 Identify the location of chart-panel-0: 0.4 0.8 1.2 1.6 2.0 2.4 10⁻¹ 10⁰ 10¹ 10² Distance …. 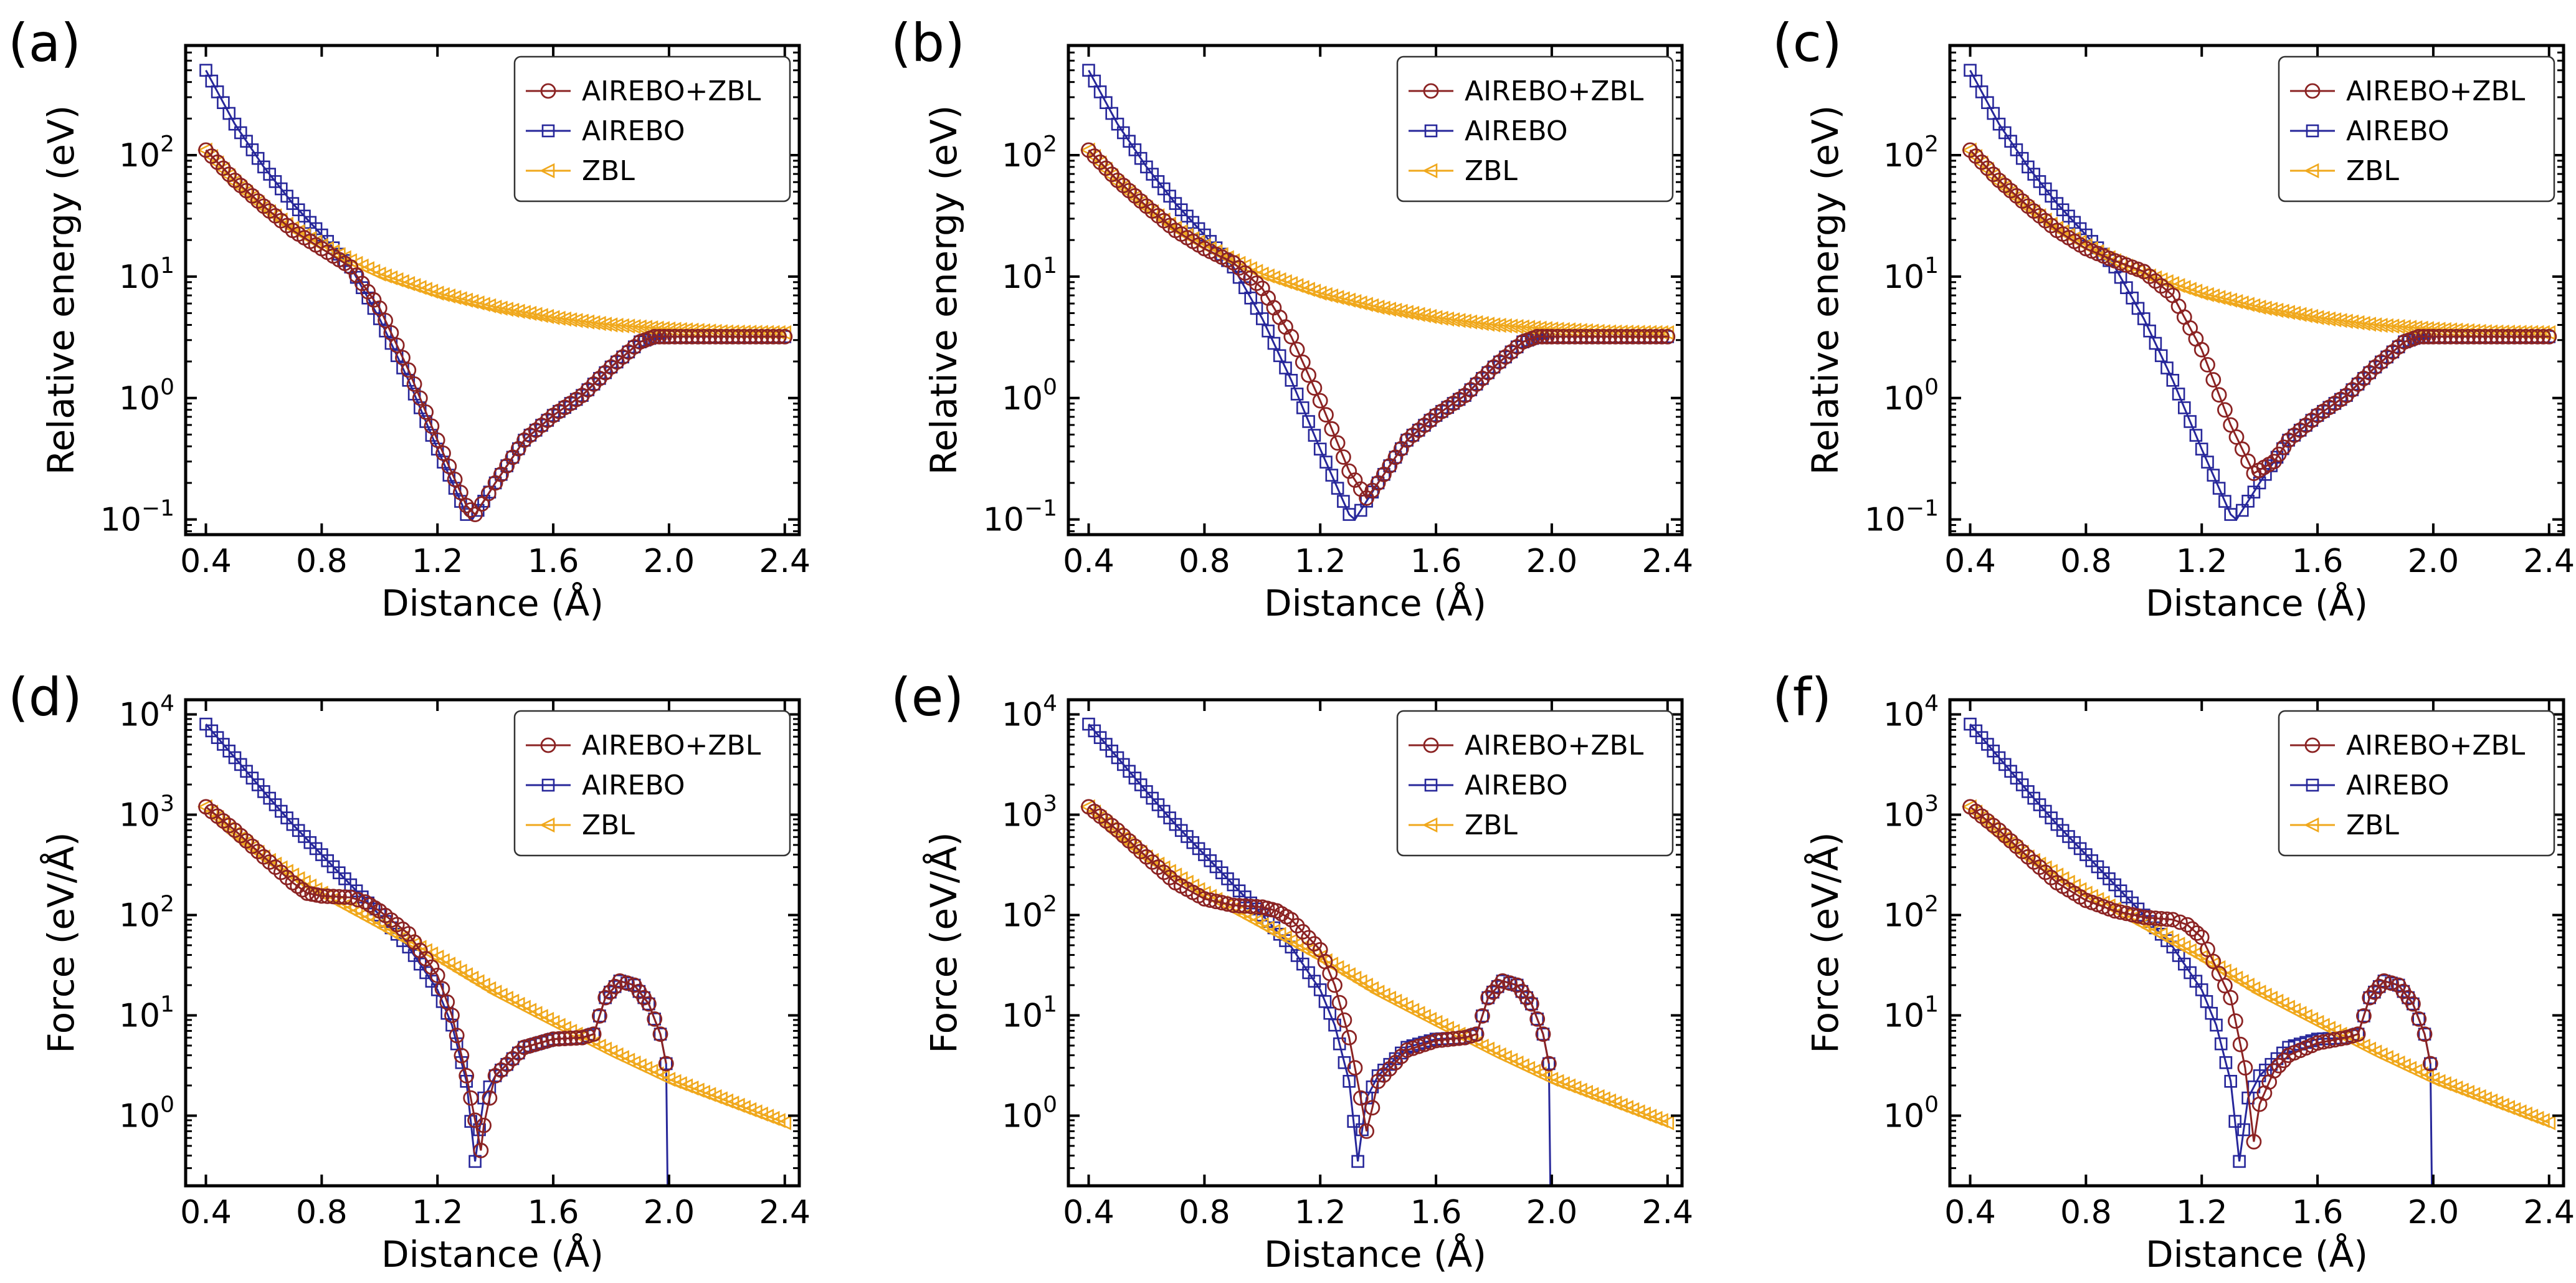
(409, 318).